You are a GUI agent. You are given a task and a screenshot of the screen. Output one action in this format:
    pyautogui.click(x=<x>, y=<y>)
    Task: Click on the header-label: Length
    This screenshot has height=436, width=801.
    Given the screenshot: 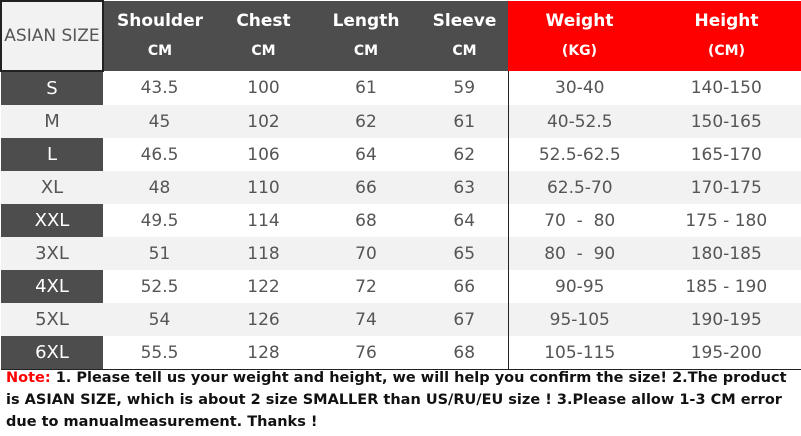 What is the action you would take?
    pyautogui.click(x=366, y=21)
    